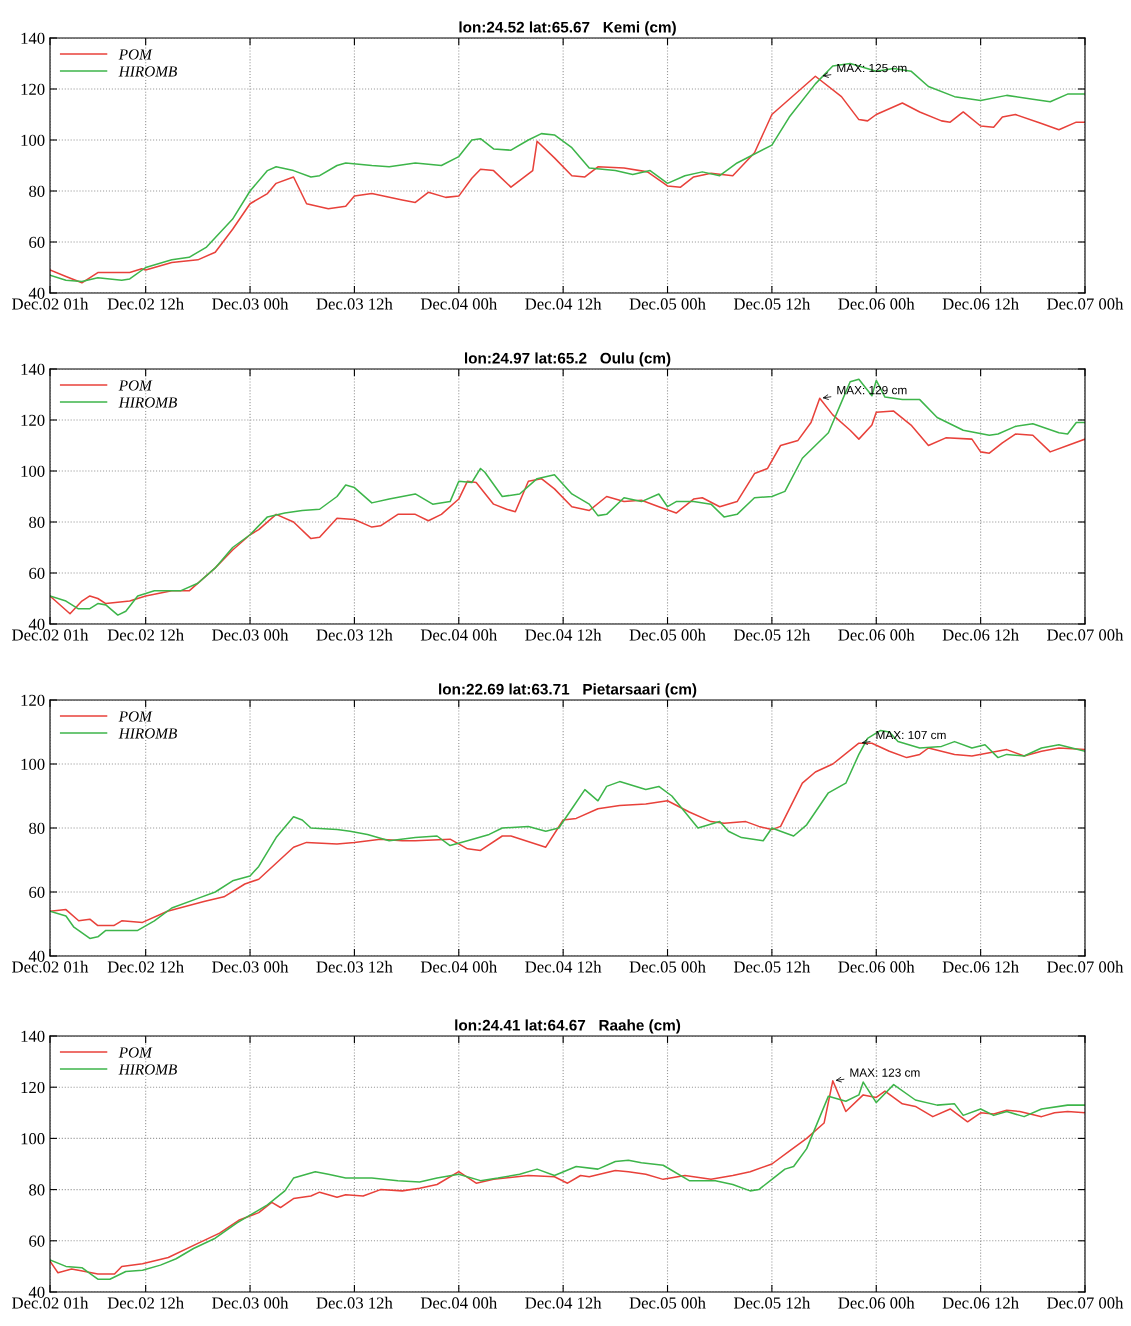  What do you see at coordinates (568, 1026) in the screenshot?
I see `chart-title: lon:24.41 lat:64.67 Raahe (cm)` at bounding box center [568, 1026].